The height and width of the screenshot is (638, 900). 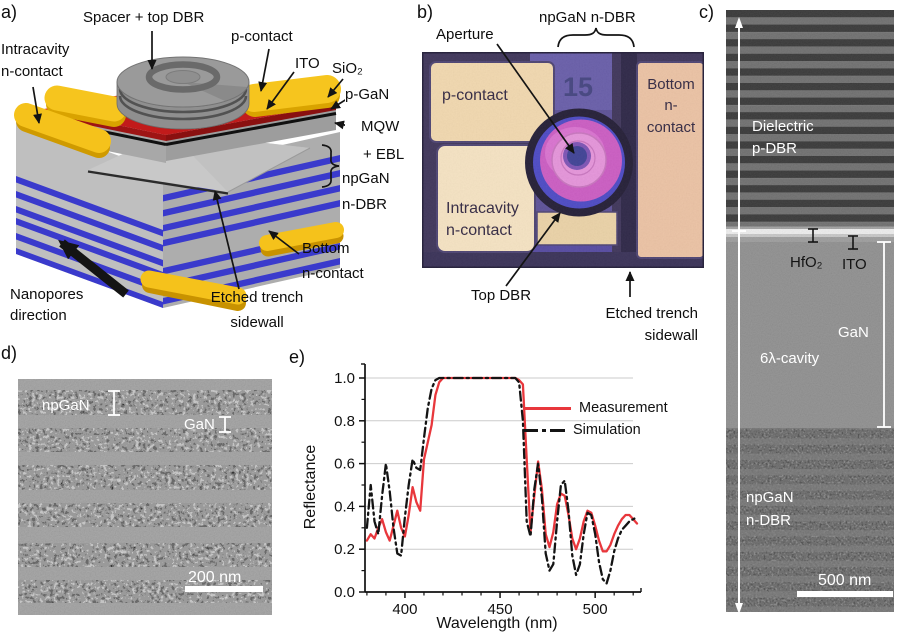 What do you see at coordinates (262, 36) in the screenshot?
I see `label-p-contact: p-contact` at bounding box center [262, 36].